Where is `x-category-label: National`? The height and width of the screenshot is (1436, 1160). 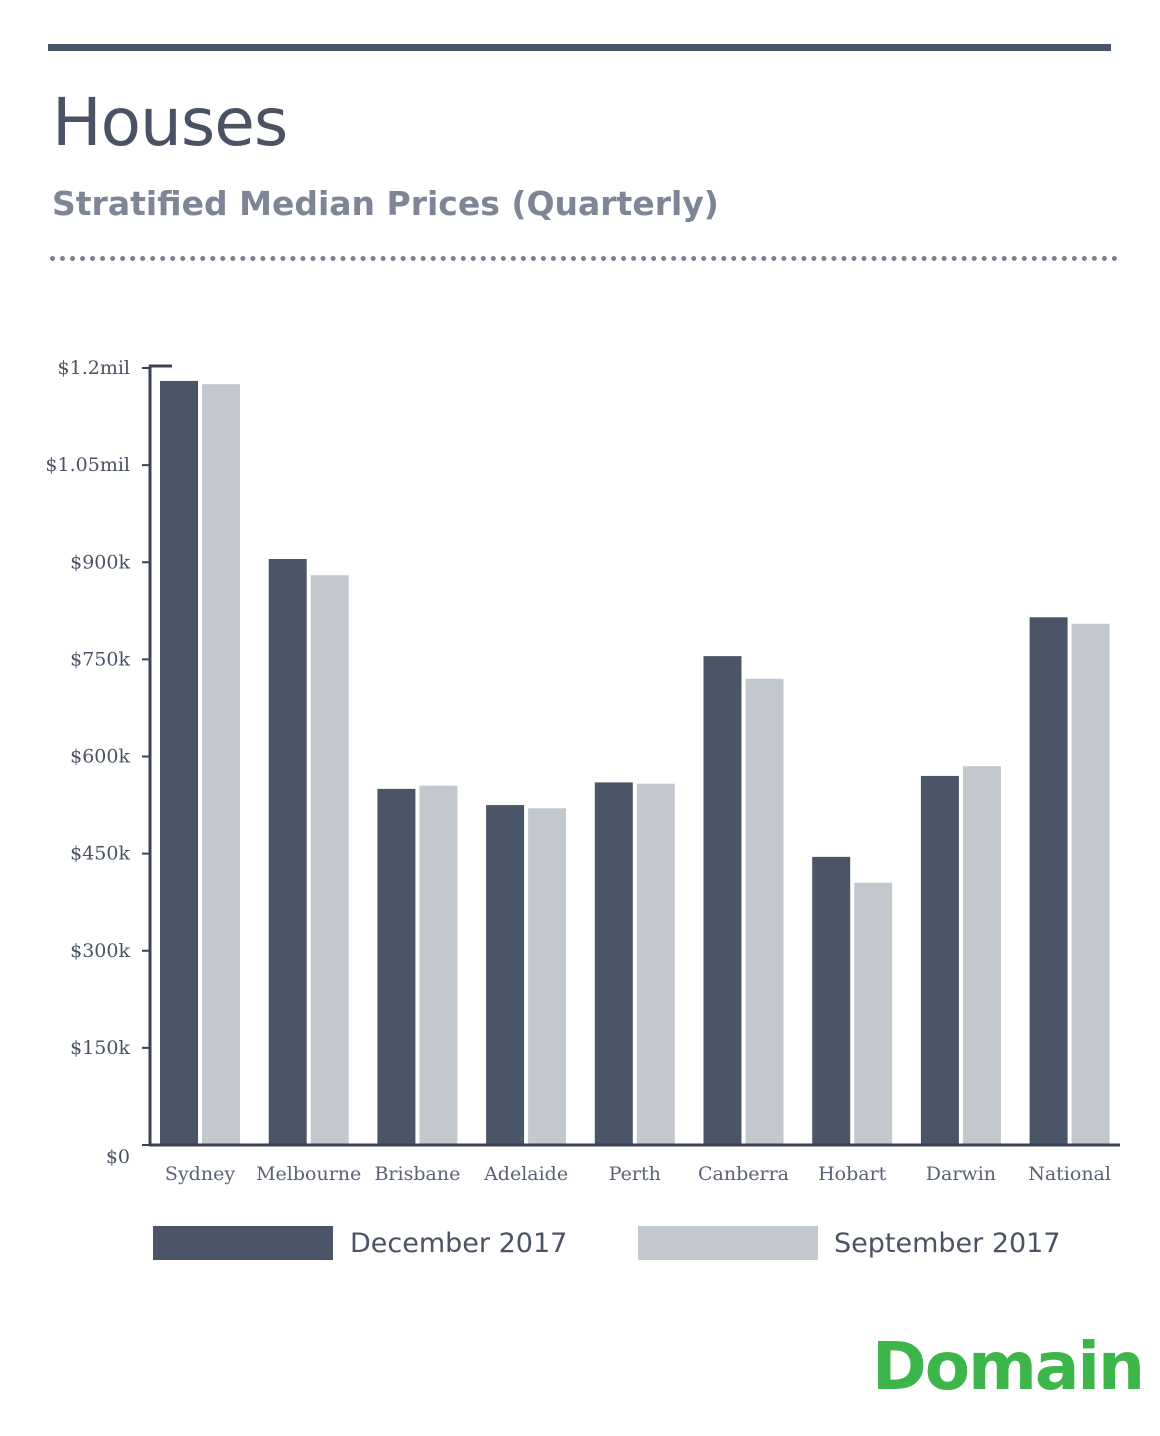 x-category-label: National is located at coordinates (1069, 1174).